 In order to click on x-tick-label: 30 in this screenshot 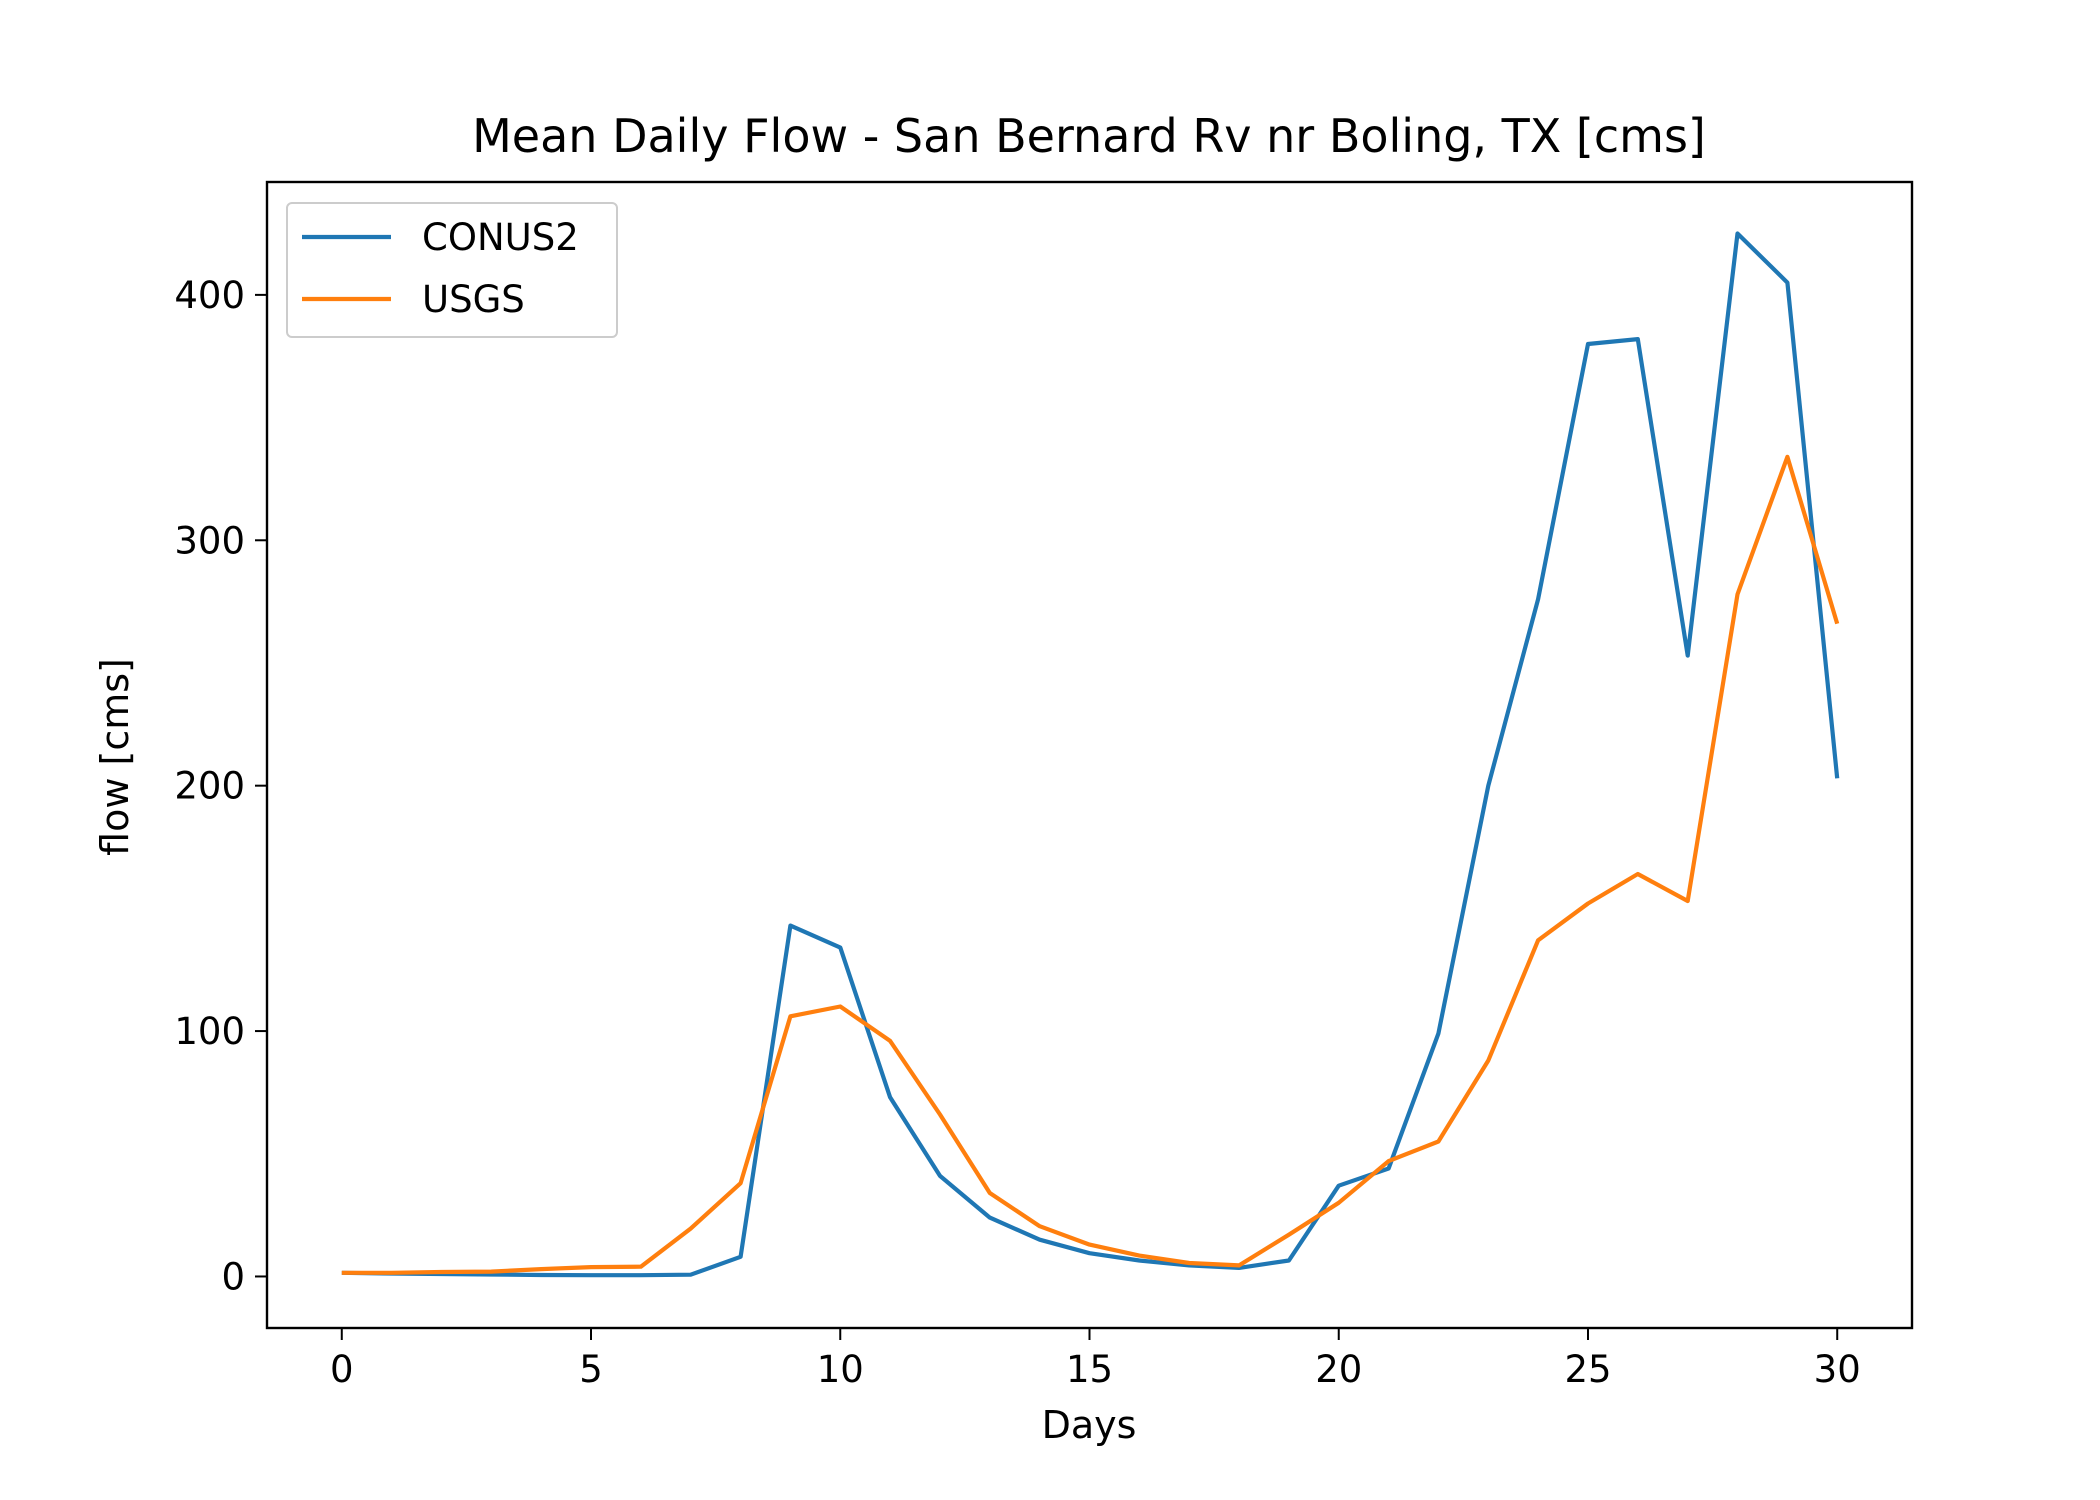, I will do `click(1837, 1369)`.